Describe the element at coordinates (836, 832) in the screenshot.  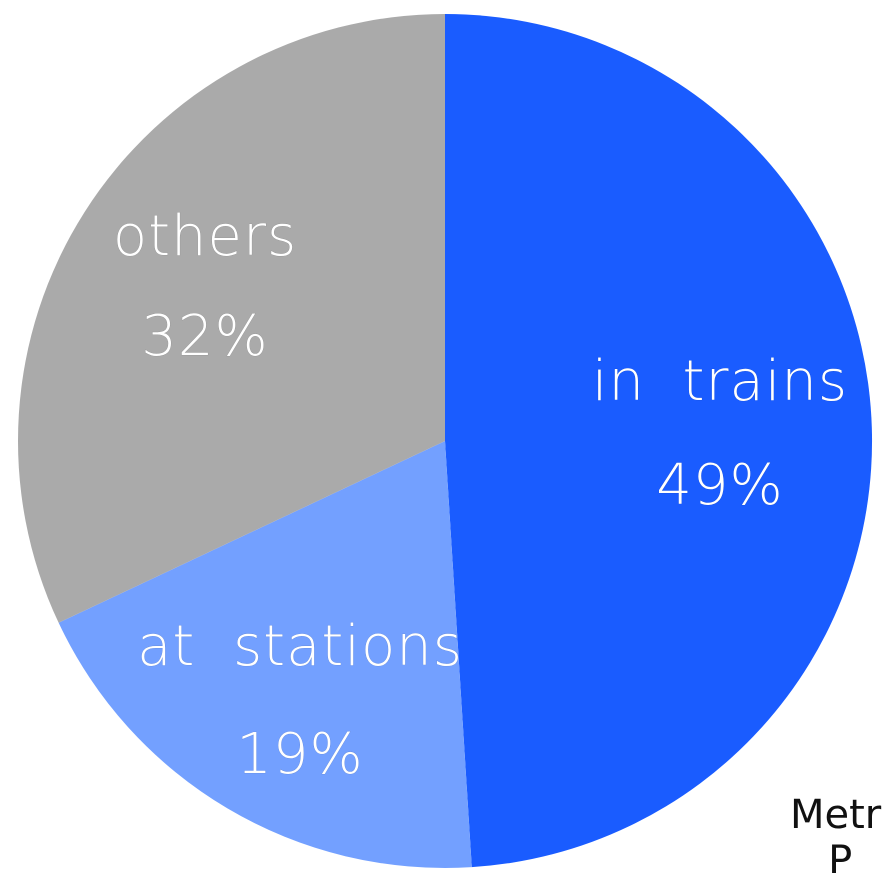
I see `source-note: Metr P` at that location.